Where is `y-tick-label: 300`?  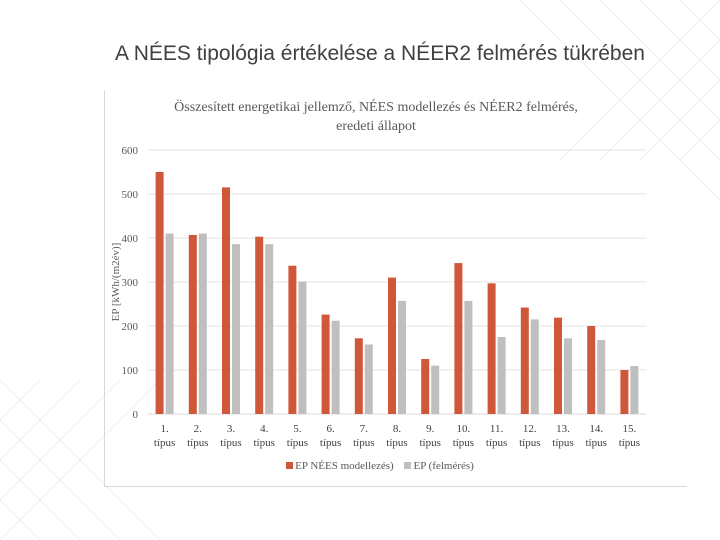
y-tick-label: 300 is located at coordinates (130, 283).